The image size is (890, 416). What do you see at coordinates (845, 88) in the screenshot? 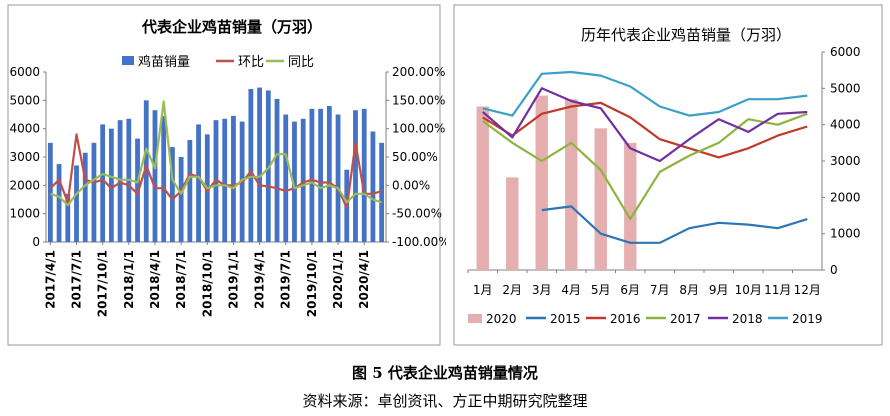
I see `chart-2-y-tick-label: 5000` at bounding box center [845, 88].